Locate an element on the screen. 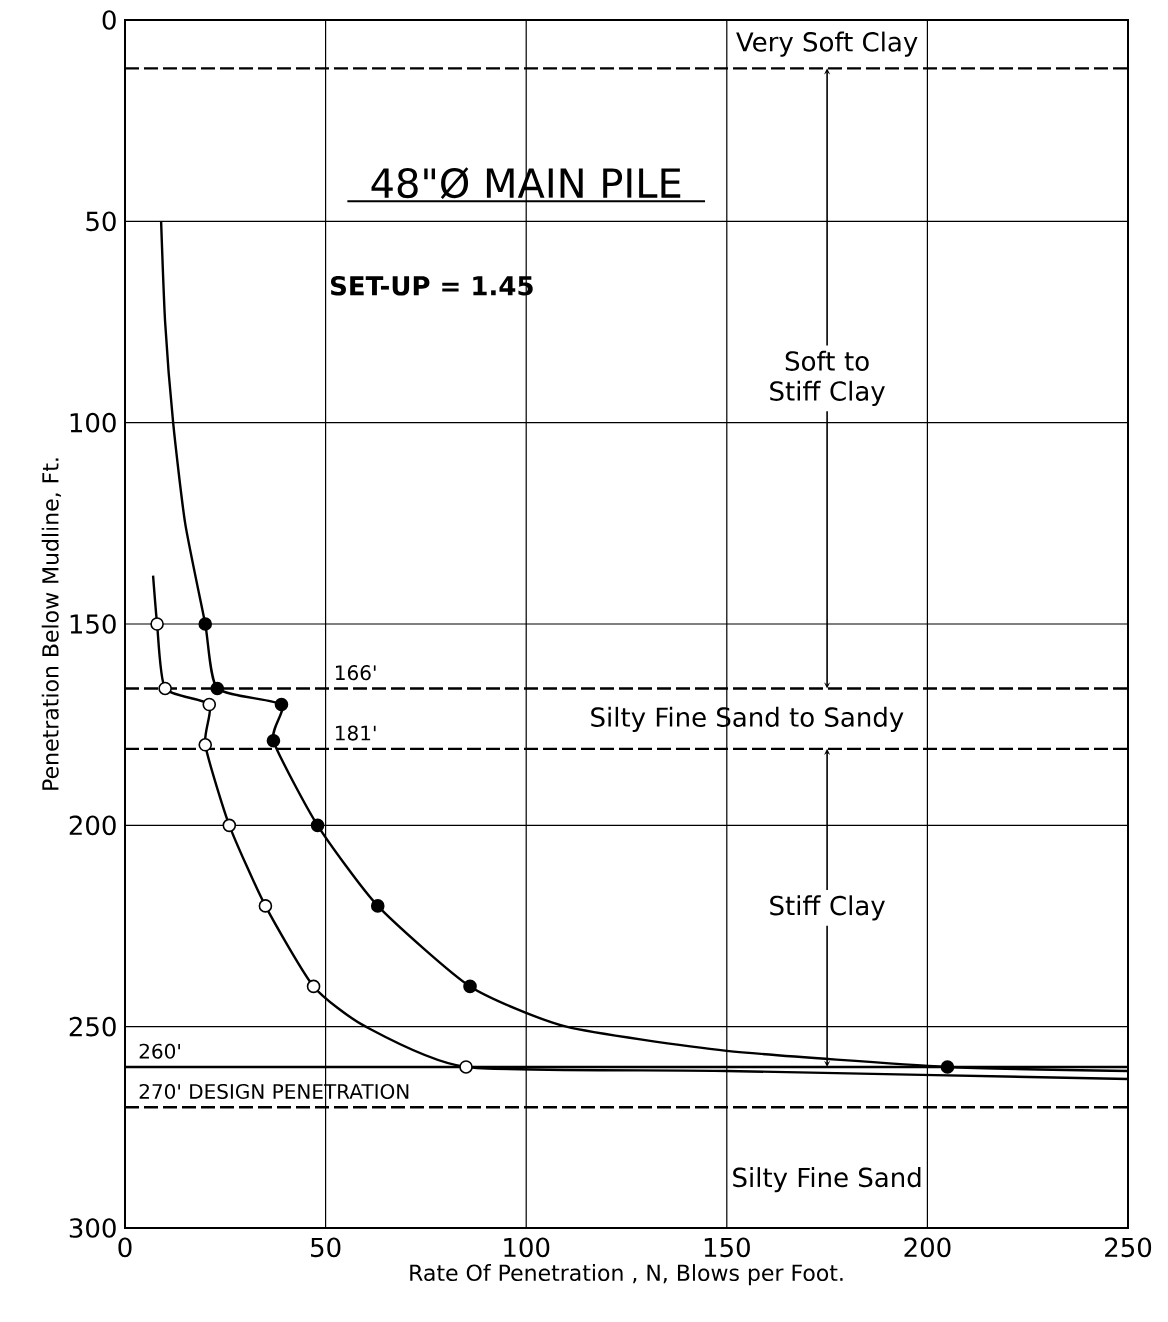  annotation: Stiff Clay is located at coordinates (827, 908).